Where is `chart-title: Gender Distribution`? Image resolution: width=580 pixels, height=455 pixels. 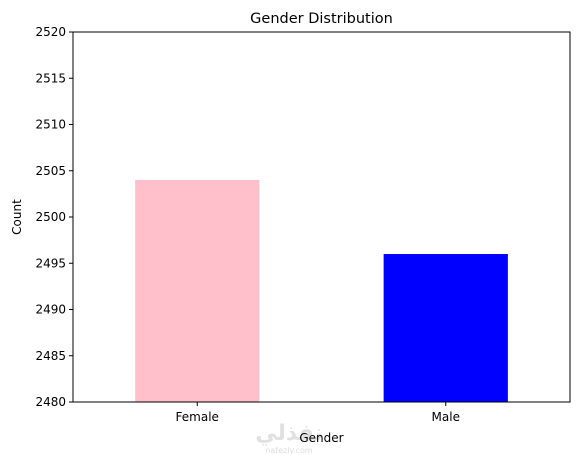 chart-title: Gender Distribution is located at coordinates (321, 19).